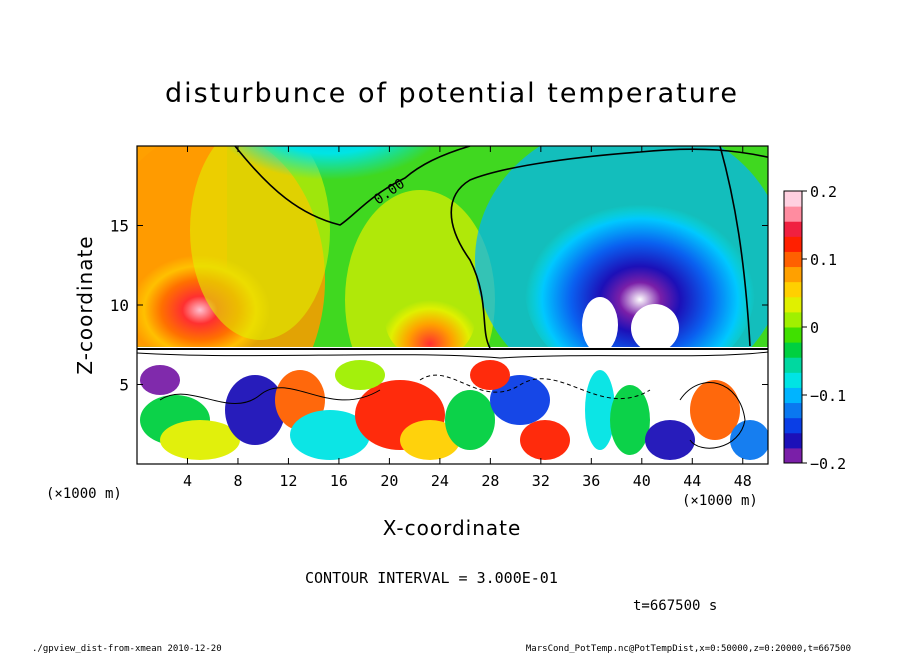 This screenshot has width=904, height=654. I want to click on x-tick-label: 28, so click(490, 481).